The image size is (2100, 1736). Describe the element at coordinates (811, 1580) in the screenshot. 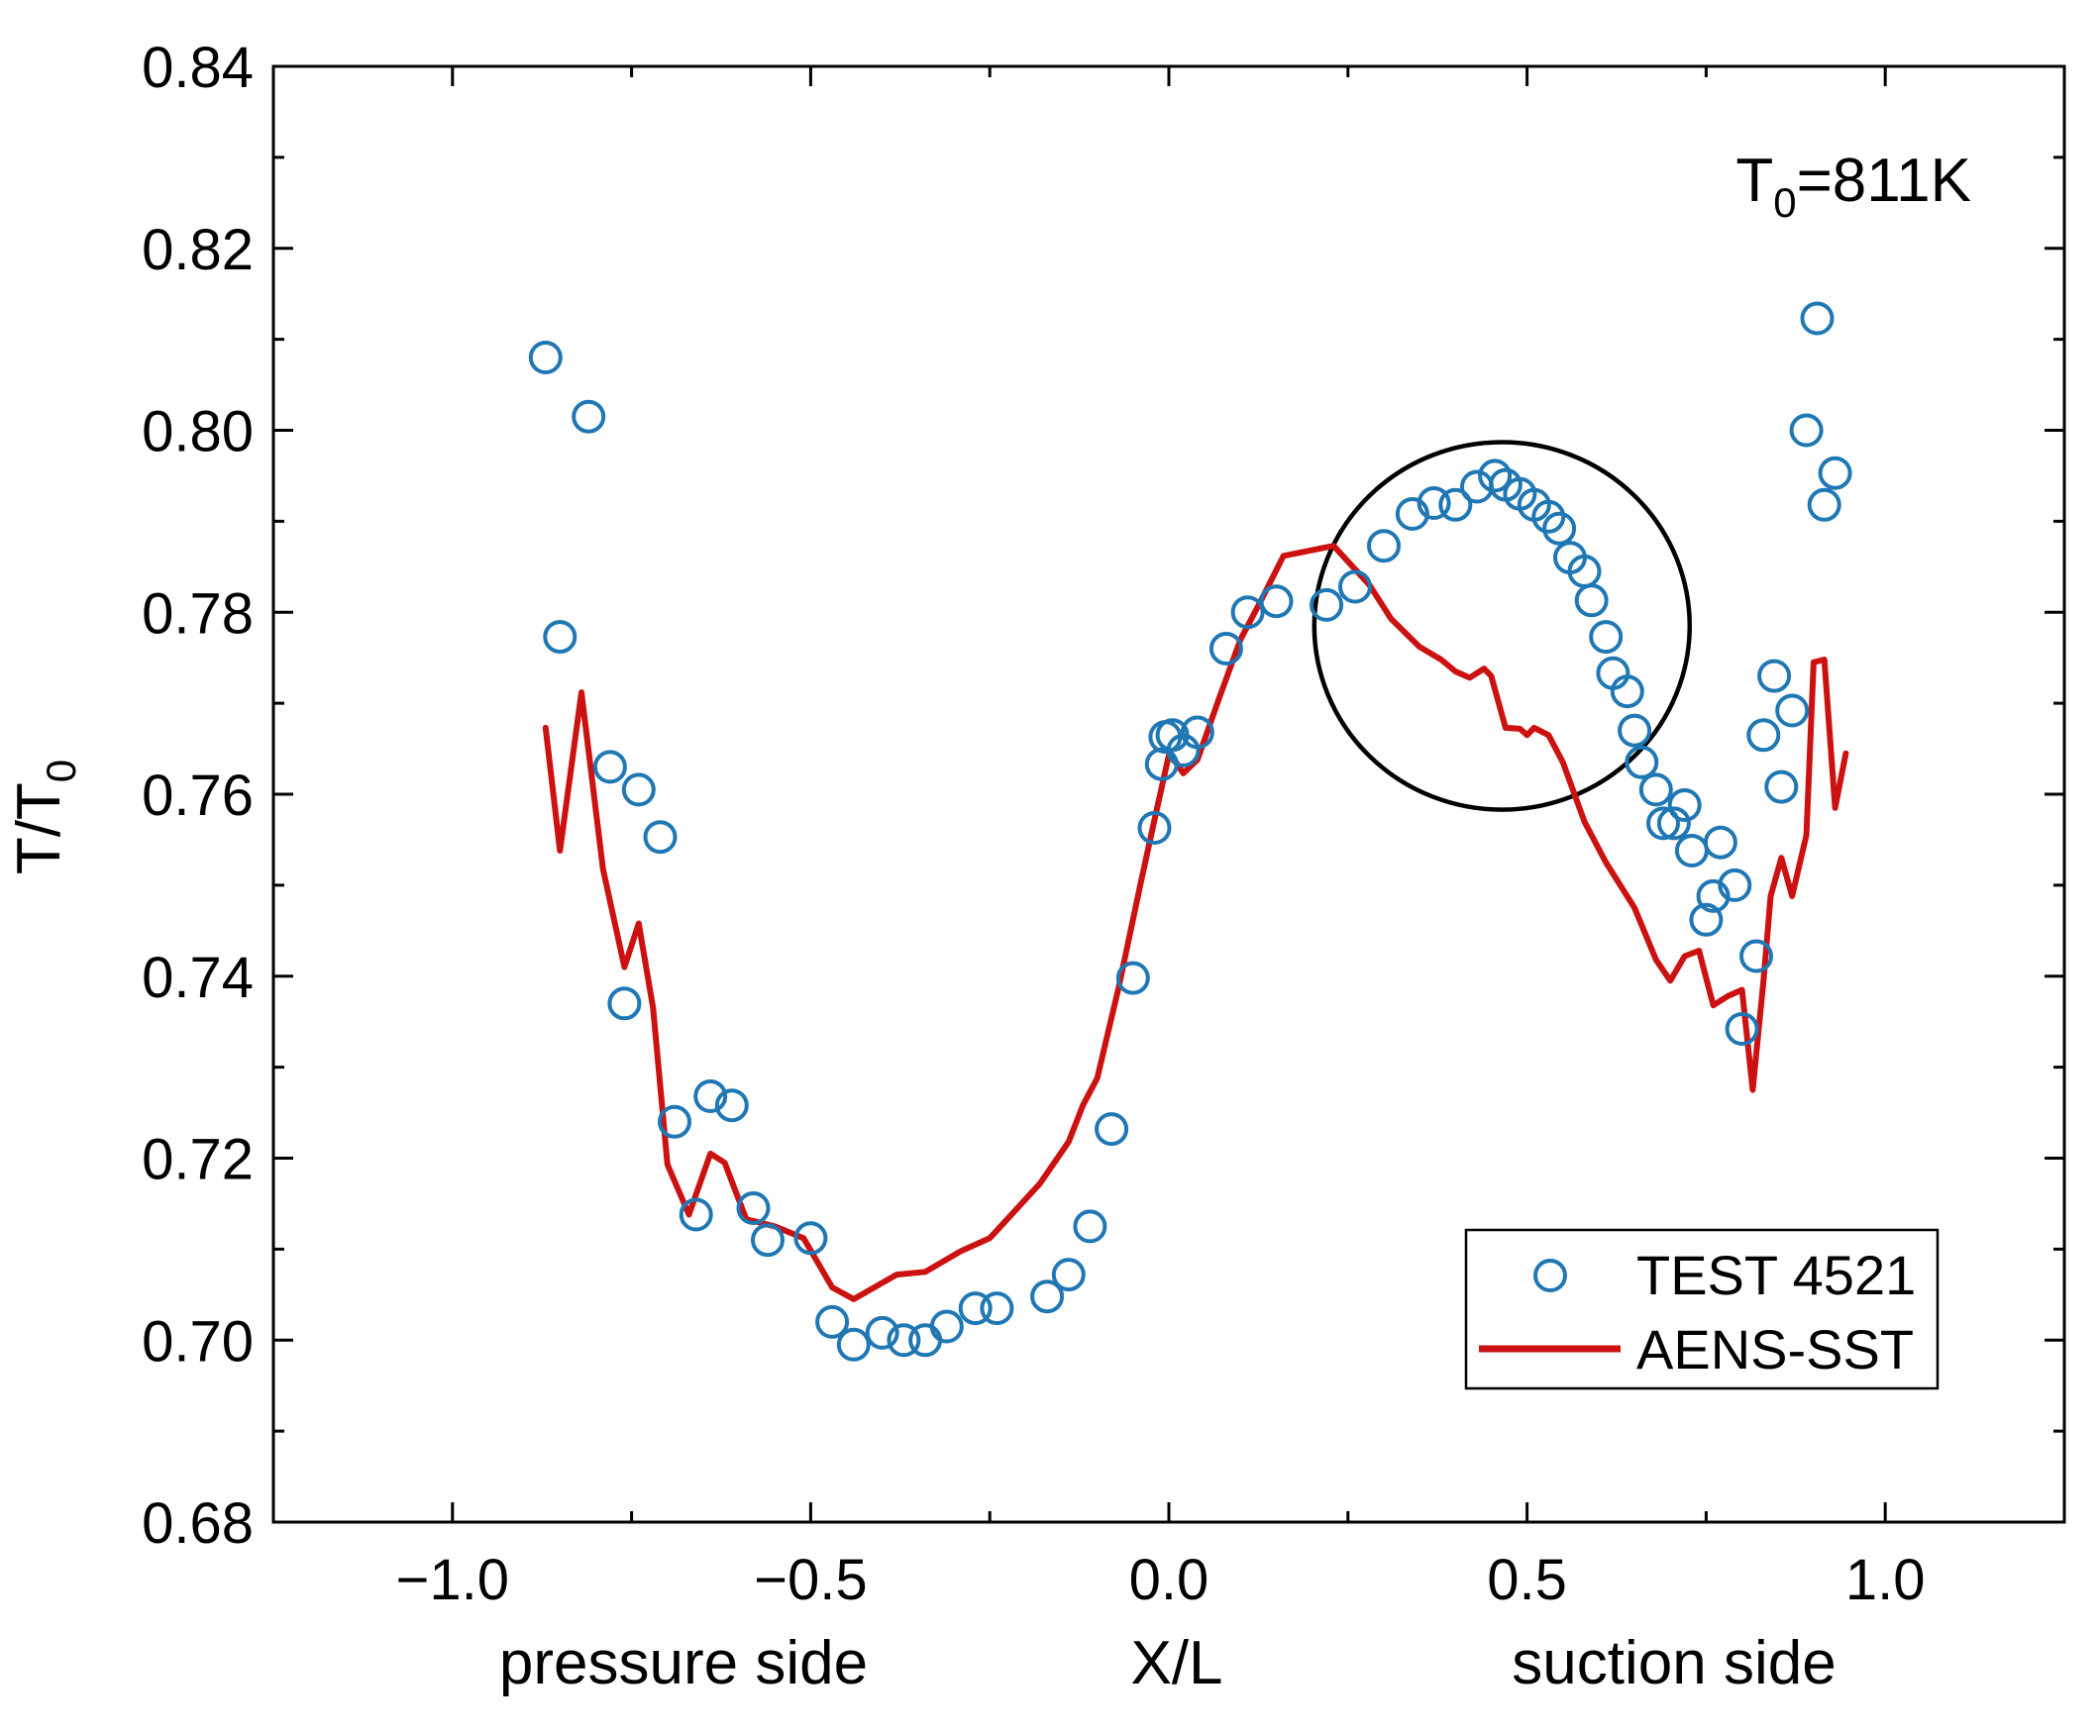

I see `x-tick-label: −0.5` at that location.